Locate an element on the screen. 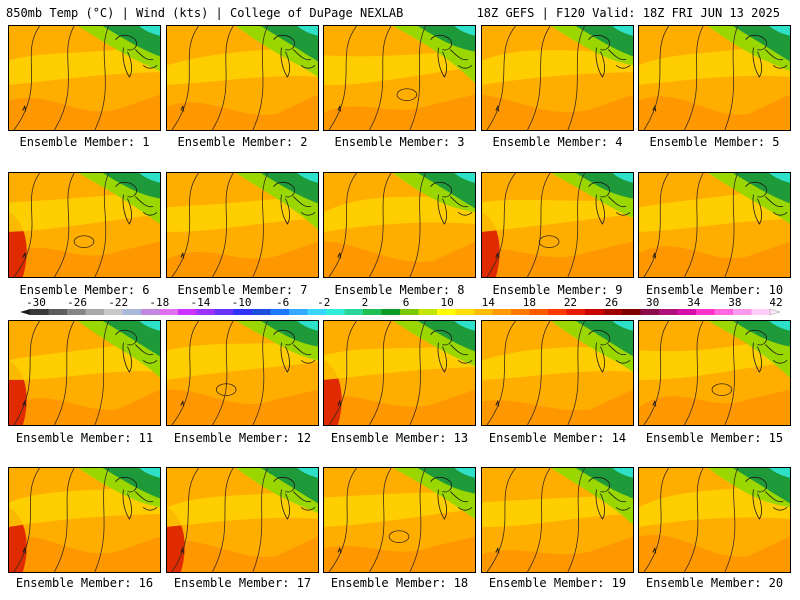 The width and height of the screenshot is (800, 600). colorbar-tick-label: -14 is located at coordinates (201, 302).